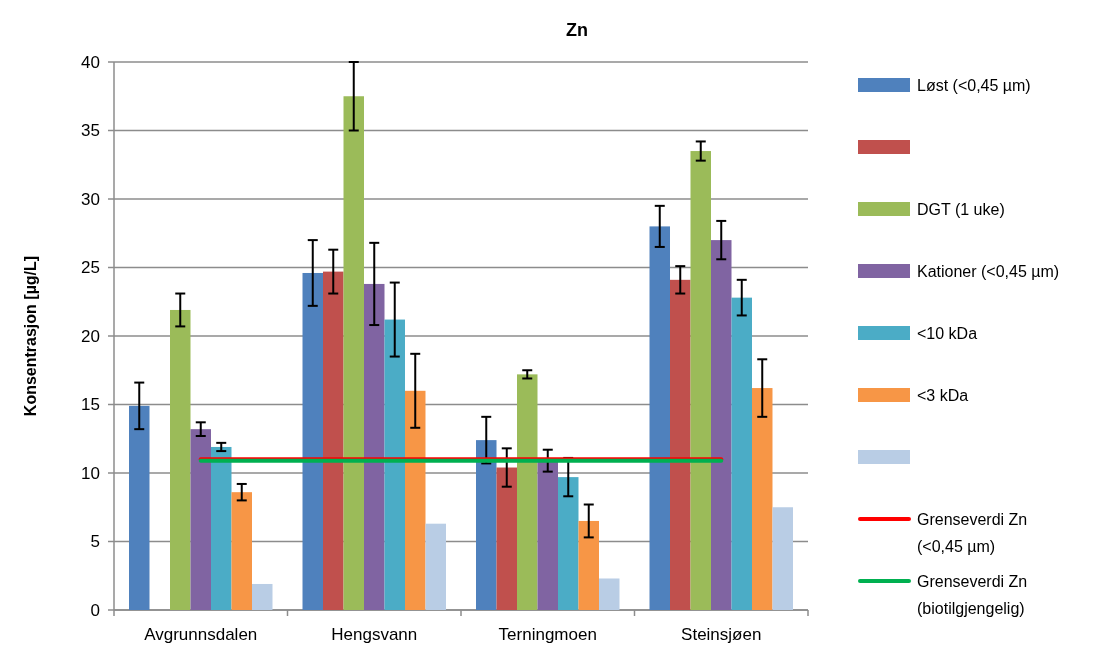 This screenshot has height=659, width=1112. What do you see at coordinates (90, 199) in the screenshot?
I see `y-tick-label: 30` at bounding box center [90, 199].